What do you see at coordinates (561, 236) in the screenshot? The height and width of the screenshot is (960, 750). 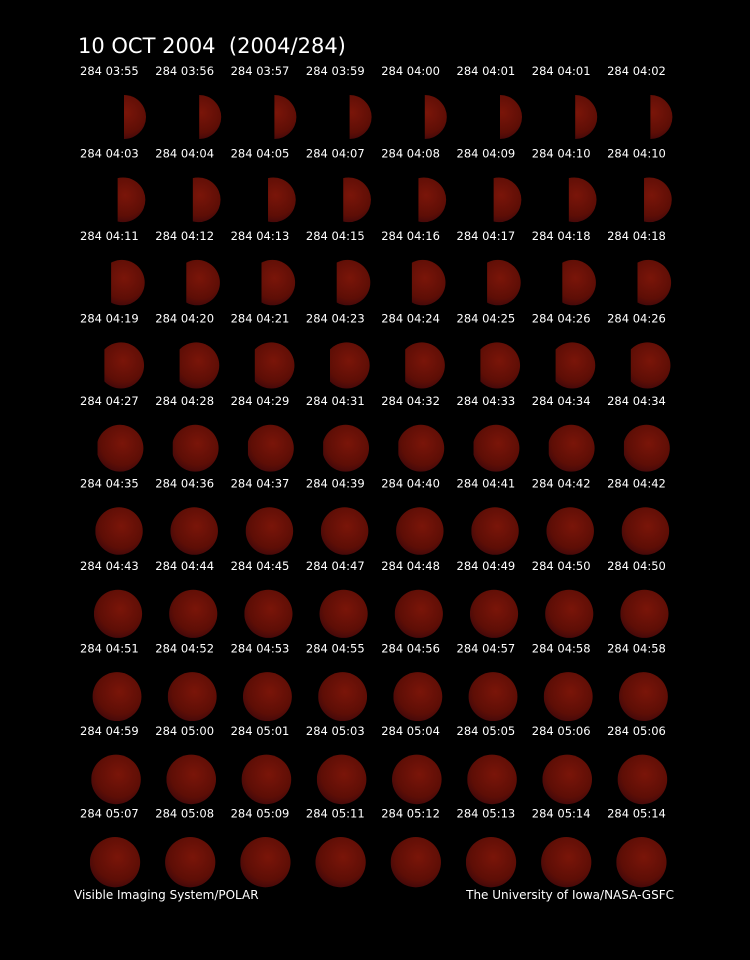 I see `frame-label: 284 04:18` at bounding box center [561, 236].